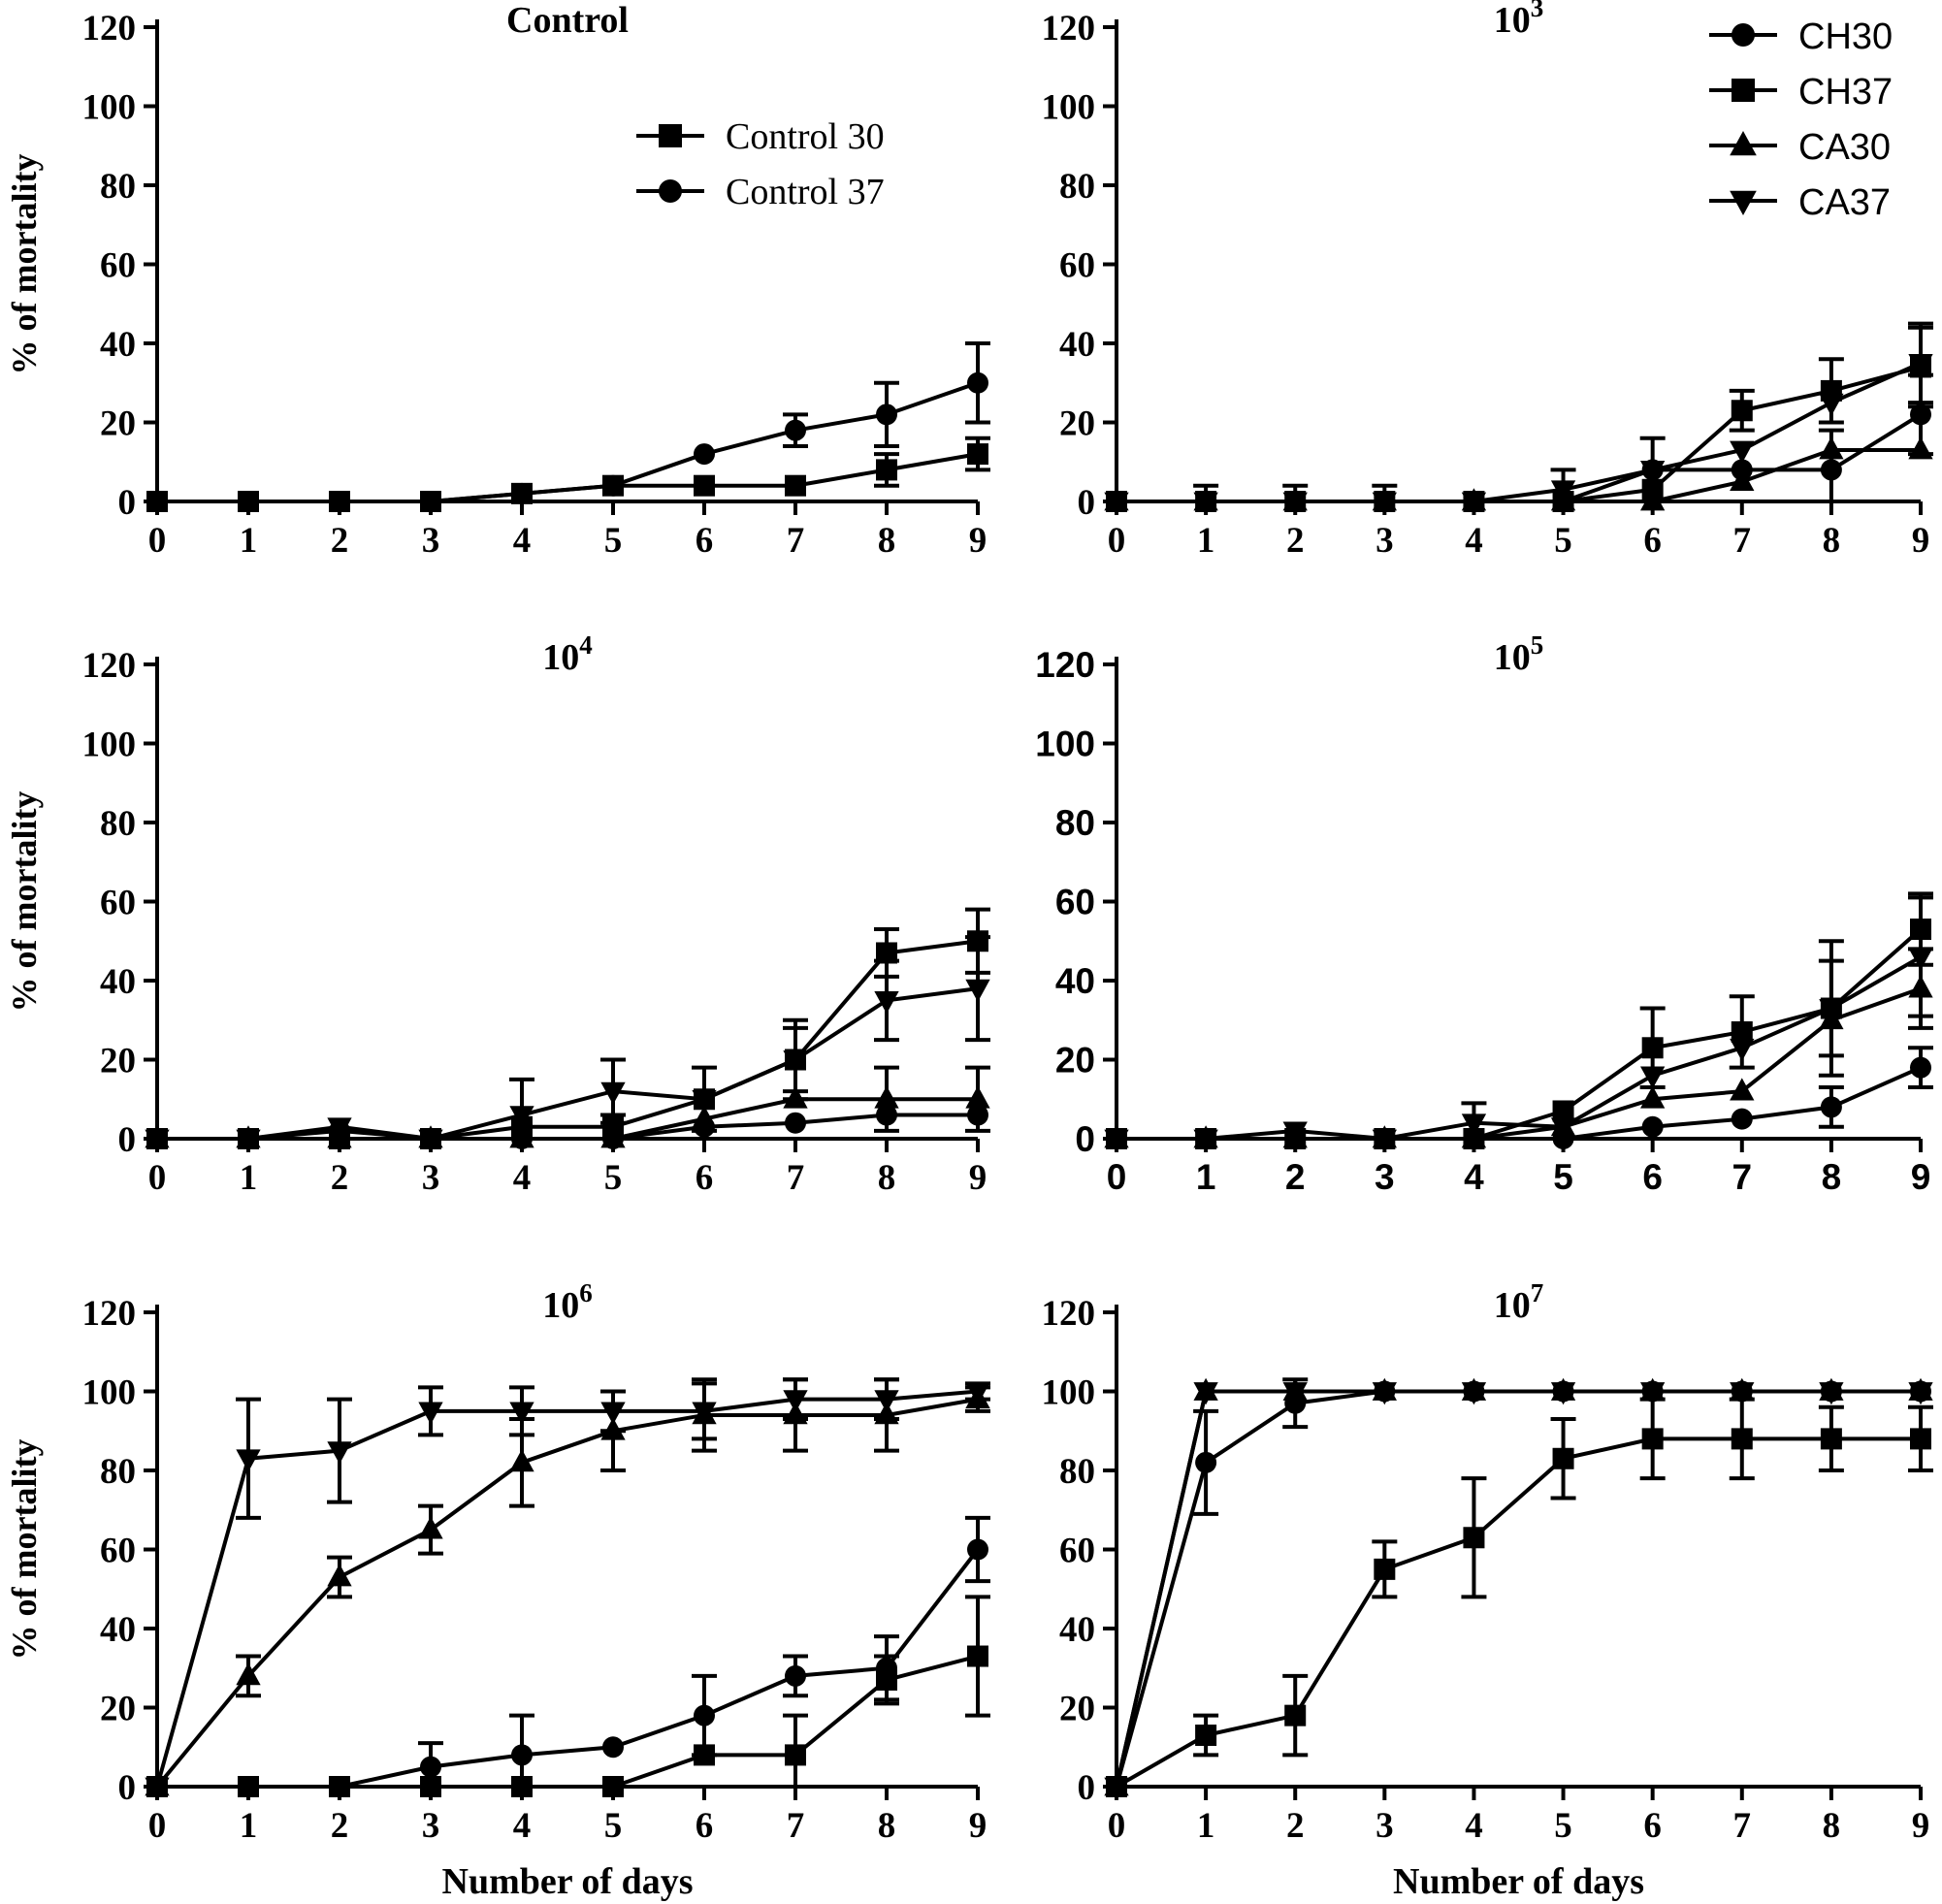 This screenshot has height=1904, width=1942. What do you see at coordinates (1077, 1472) in the screenshot?
I see `y-tick-label: 80` at bounding box center [1077, 1472].